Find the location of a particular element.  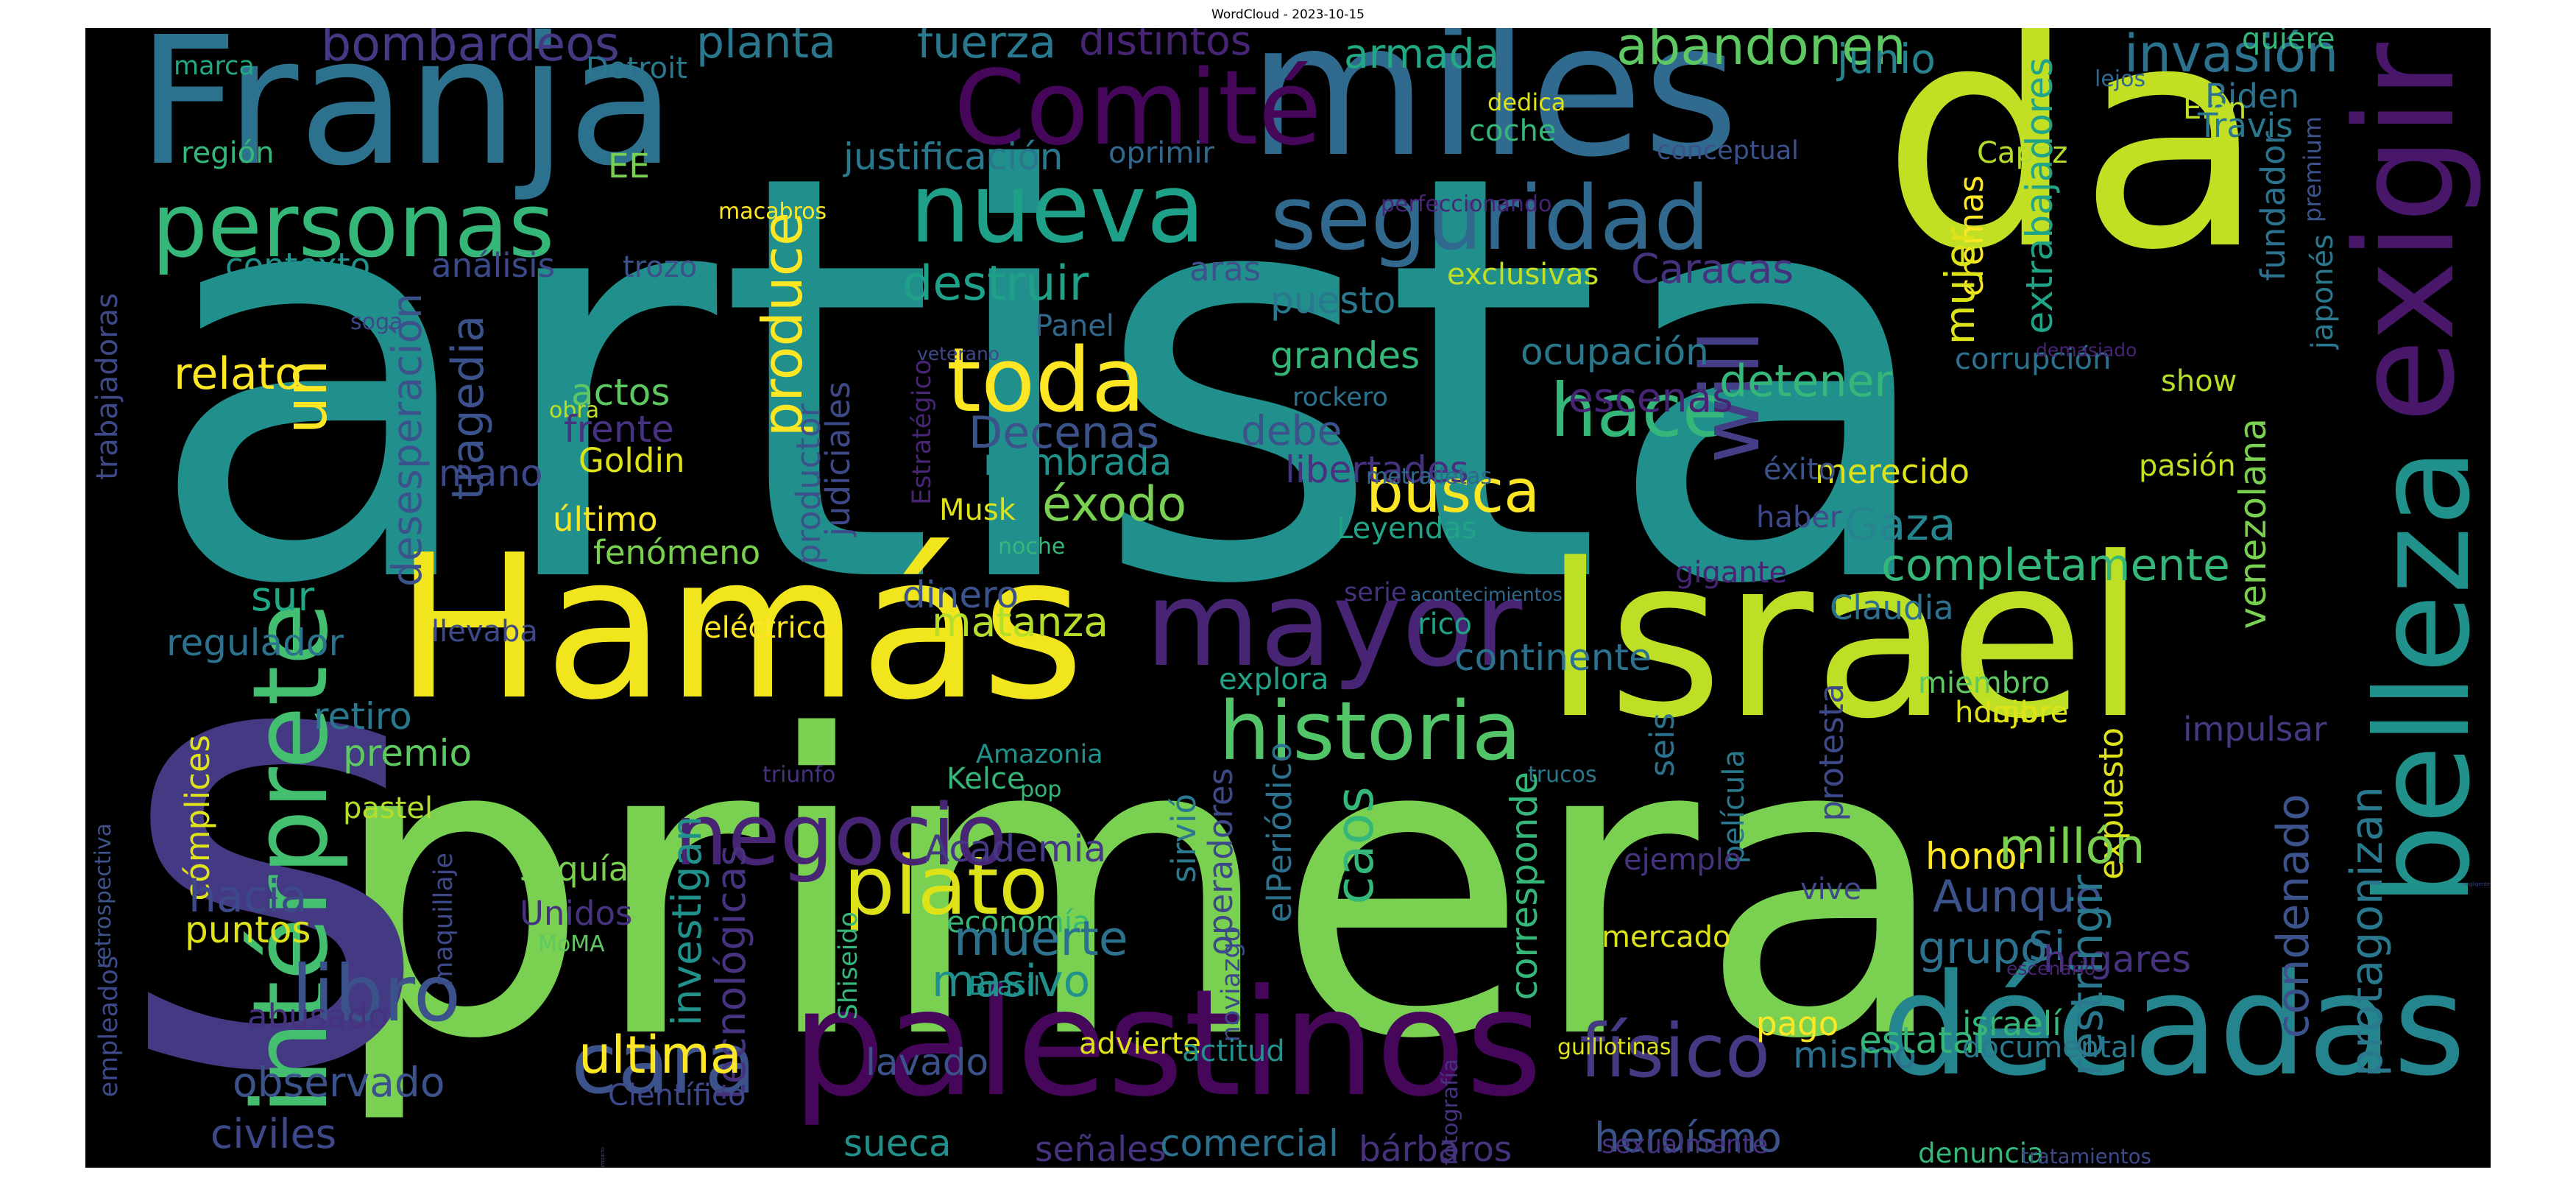

cloud-word: acontecimientos is located at coordinates (1486, 594).